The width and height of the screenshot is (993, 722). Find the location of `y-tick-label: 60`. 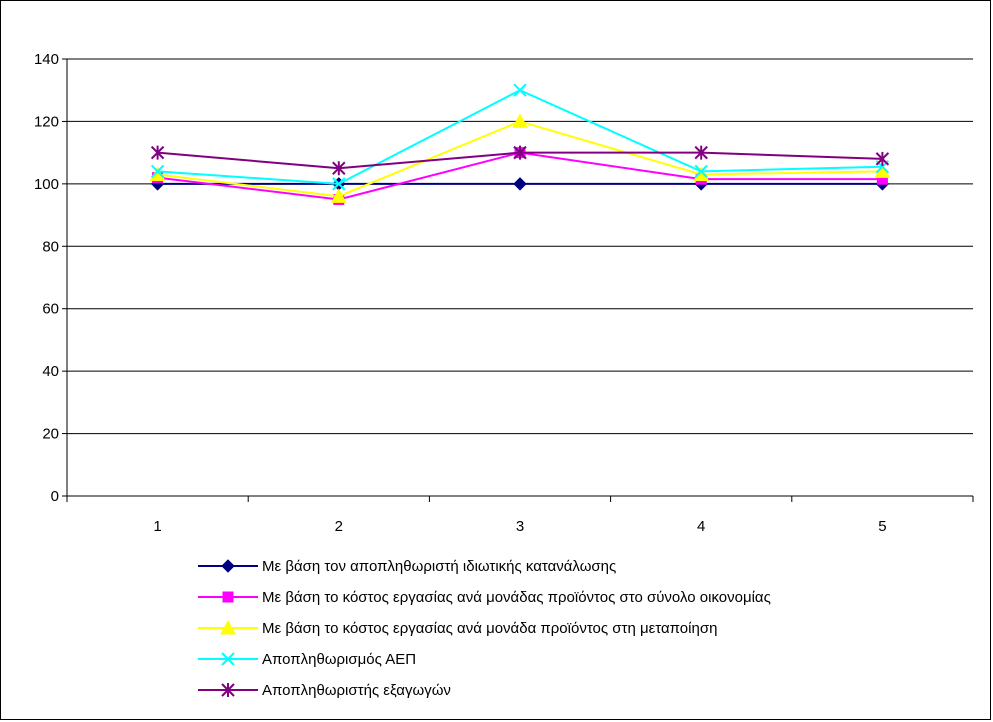

y-tick-label: 60 is located at coordinates (50, 309).